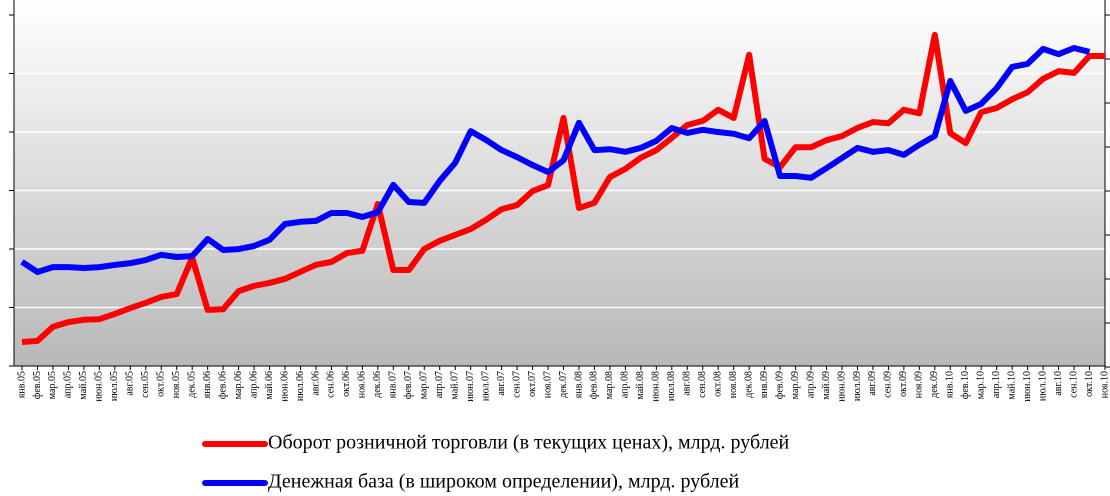 This screenshot has width=1110, height=496. What do you see at coordinates (176, 384) in the screenshot?
I see `x-tick-label: ноя.05` at bounding box center [176, 384].